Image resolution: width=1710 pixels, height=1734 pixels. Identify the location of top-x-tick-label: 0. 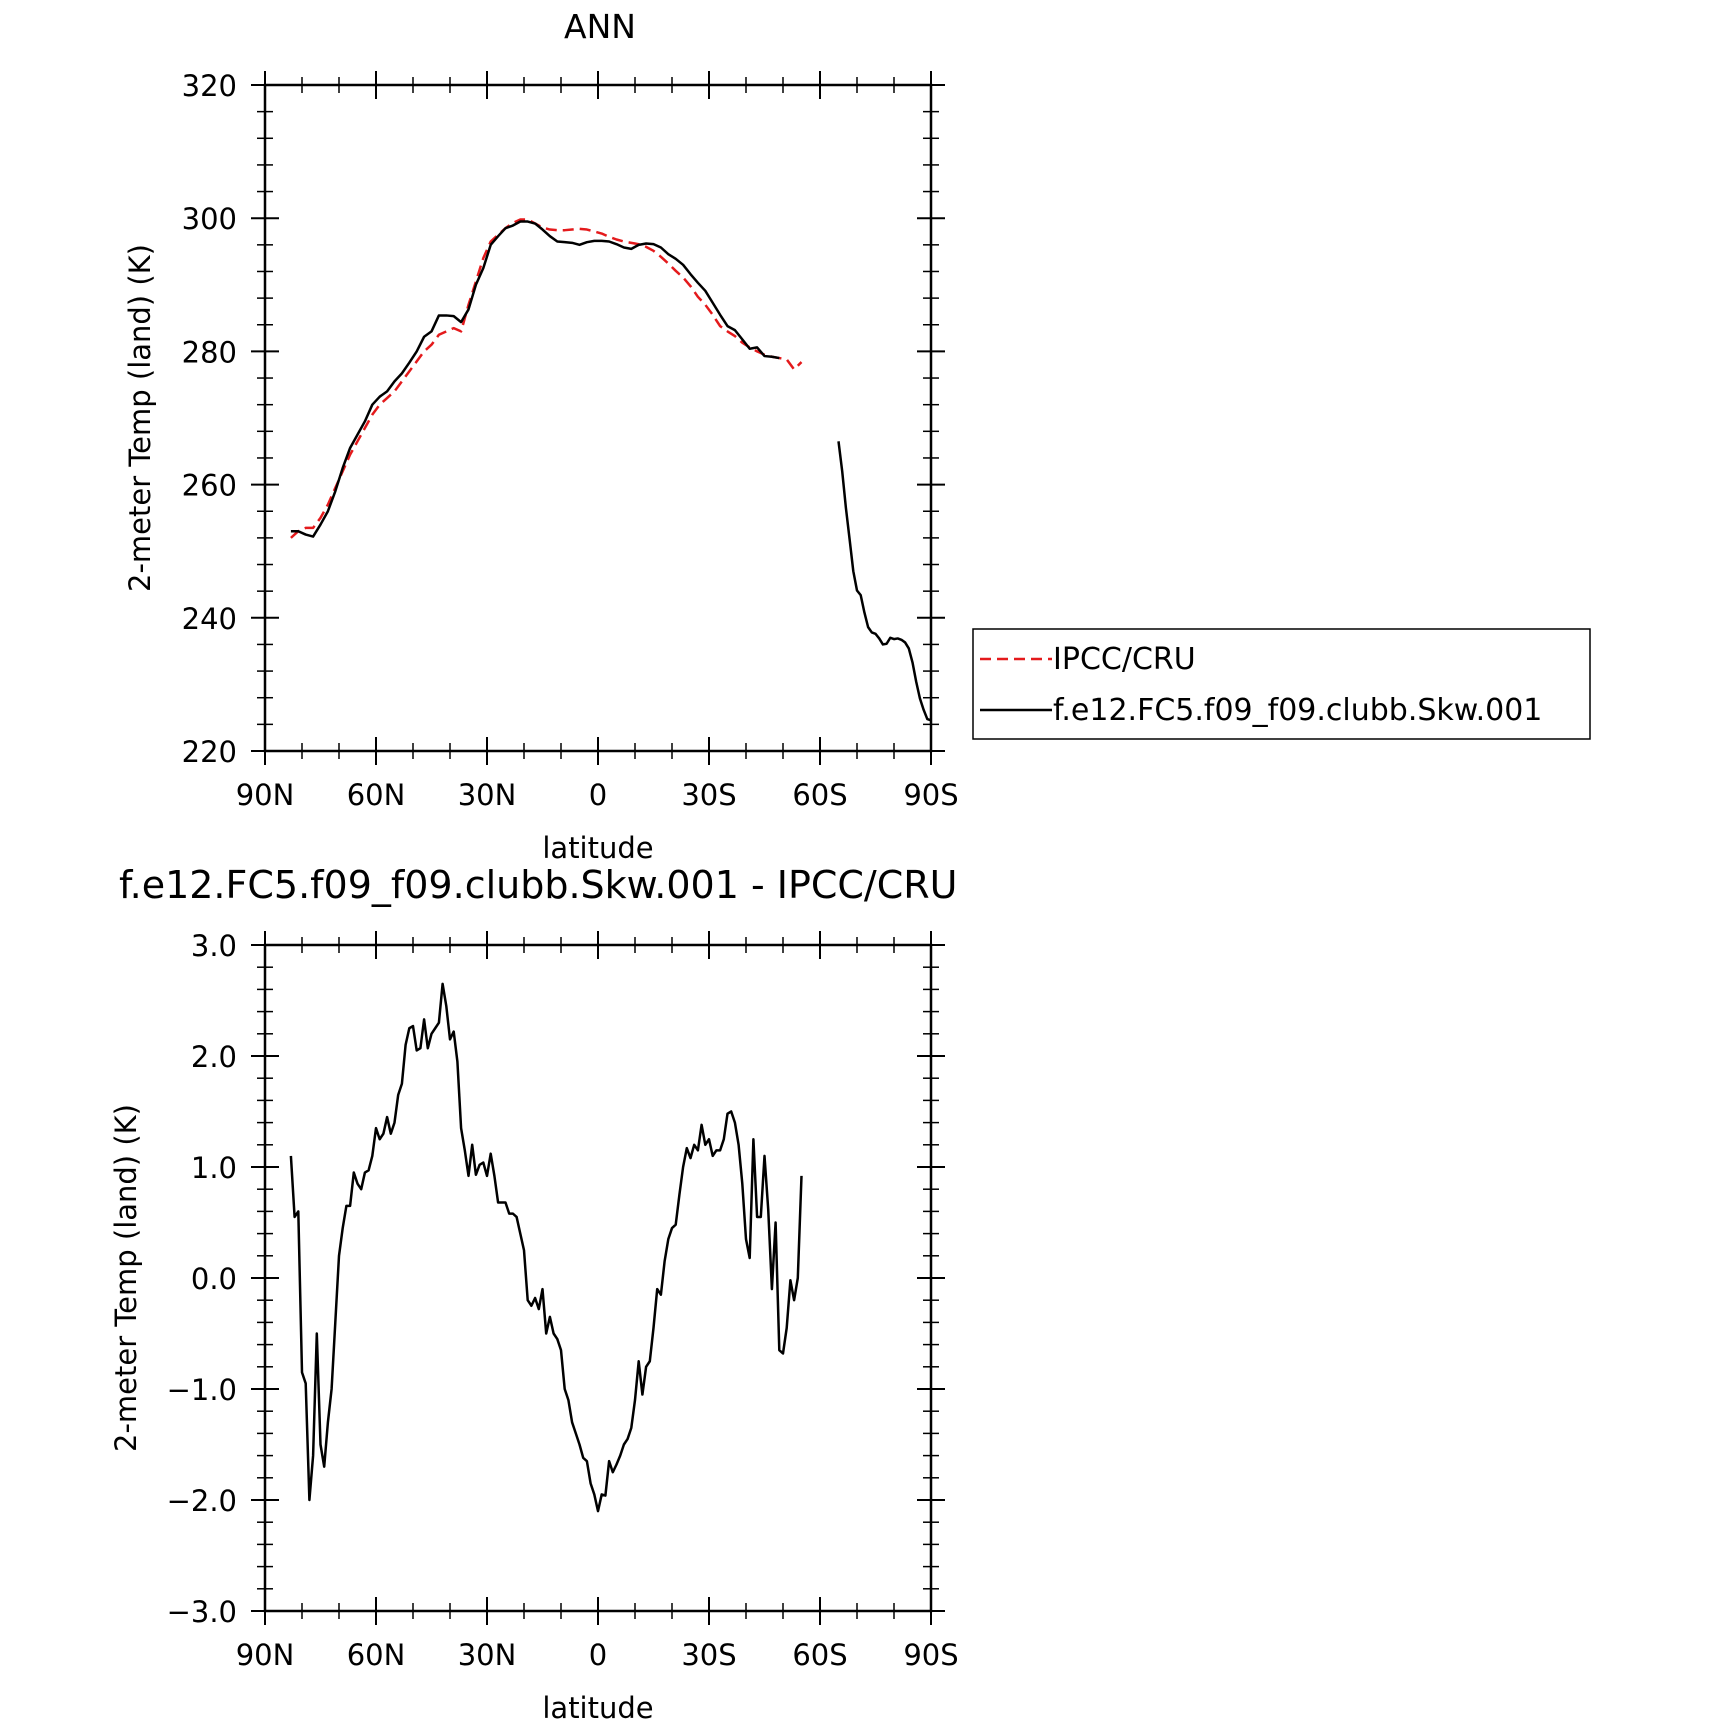
(598, 795).